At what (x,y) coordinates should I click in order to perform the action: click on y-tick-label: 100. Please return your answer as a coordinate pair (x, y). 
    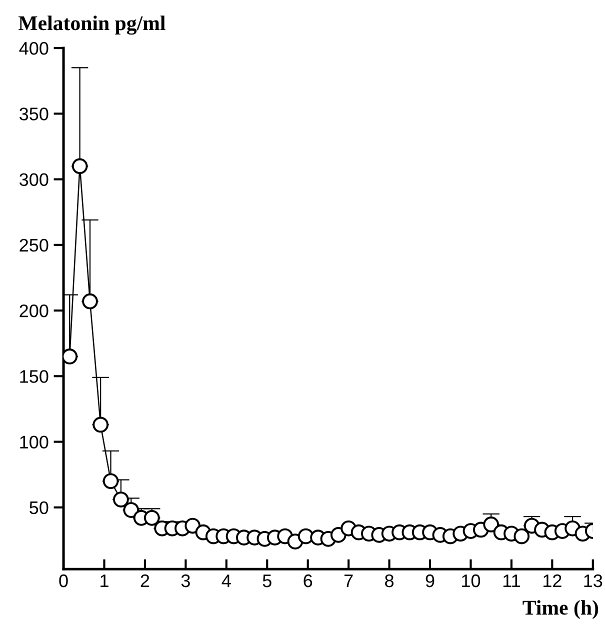
    Looking at the image, I should click on (34, 442).